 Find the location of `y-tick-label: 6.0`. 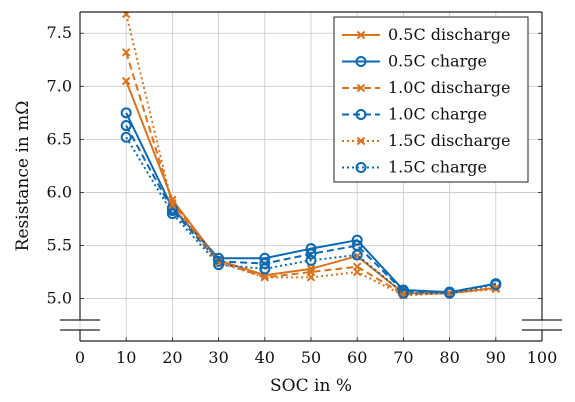

y-tick-label: 6.0 is located at coordinates (59, 191).